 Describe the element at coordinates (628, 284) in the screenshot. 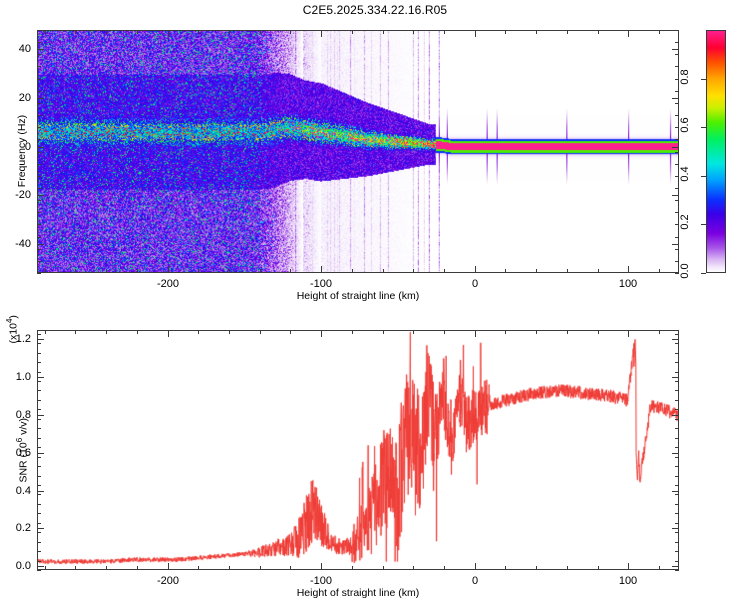

I see `axis-tick-label: 100` at that location.